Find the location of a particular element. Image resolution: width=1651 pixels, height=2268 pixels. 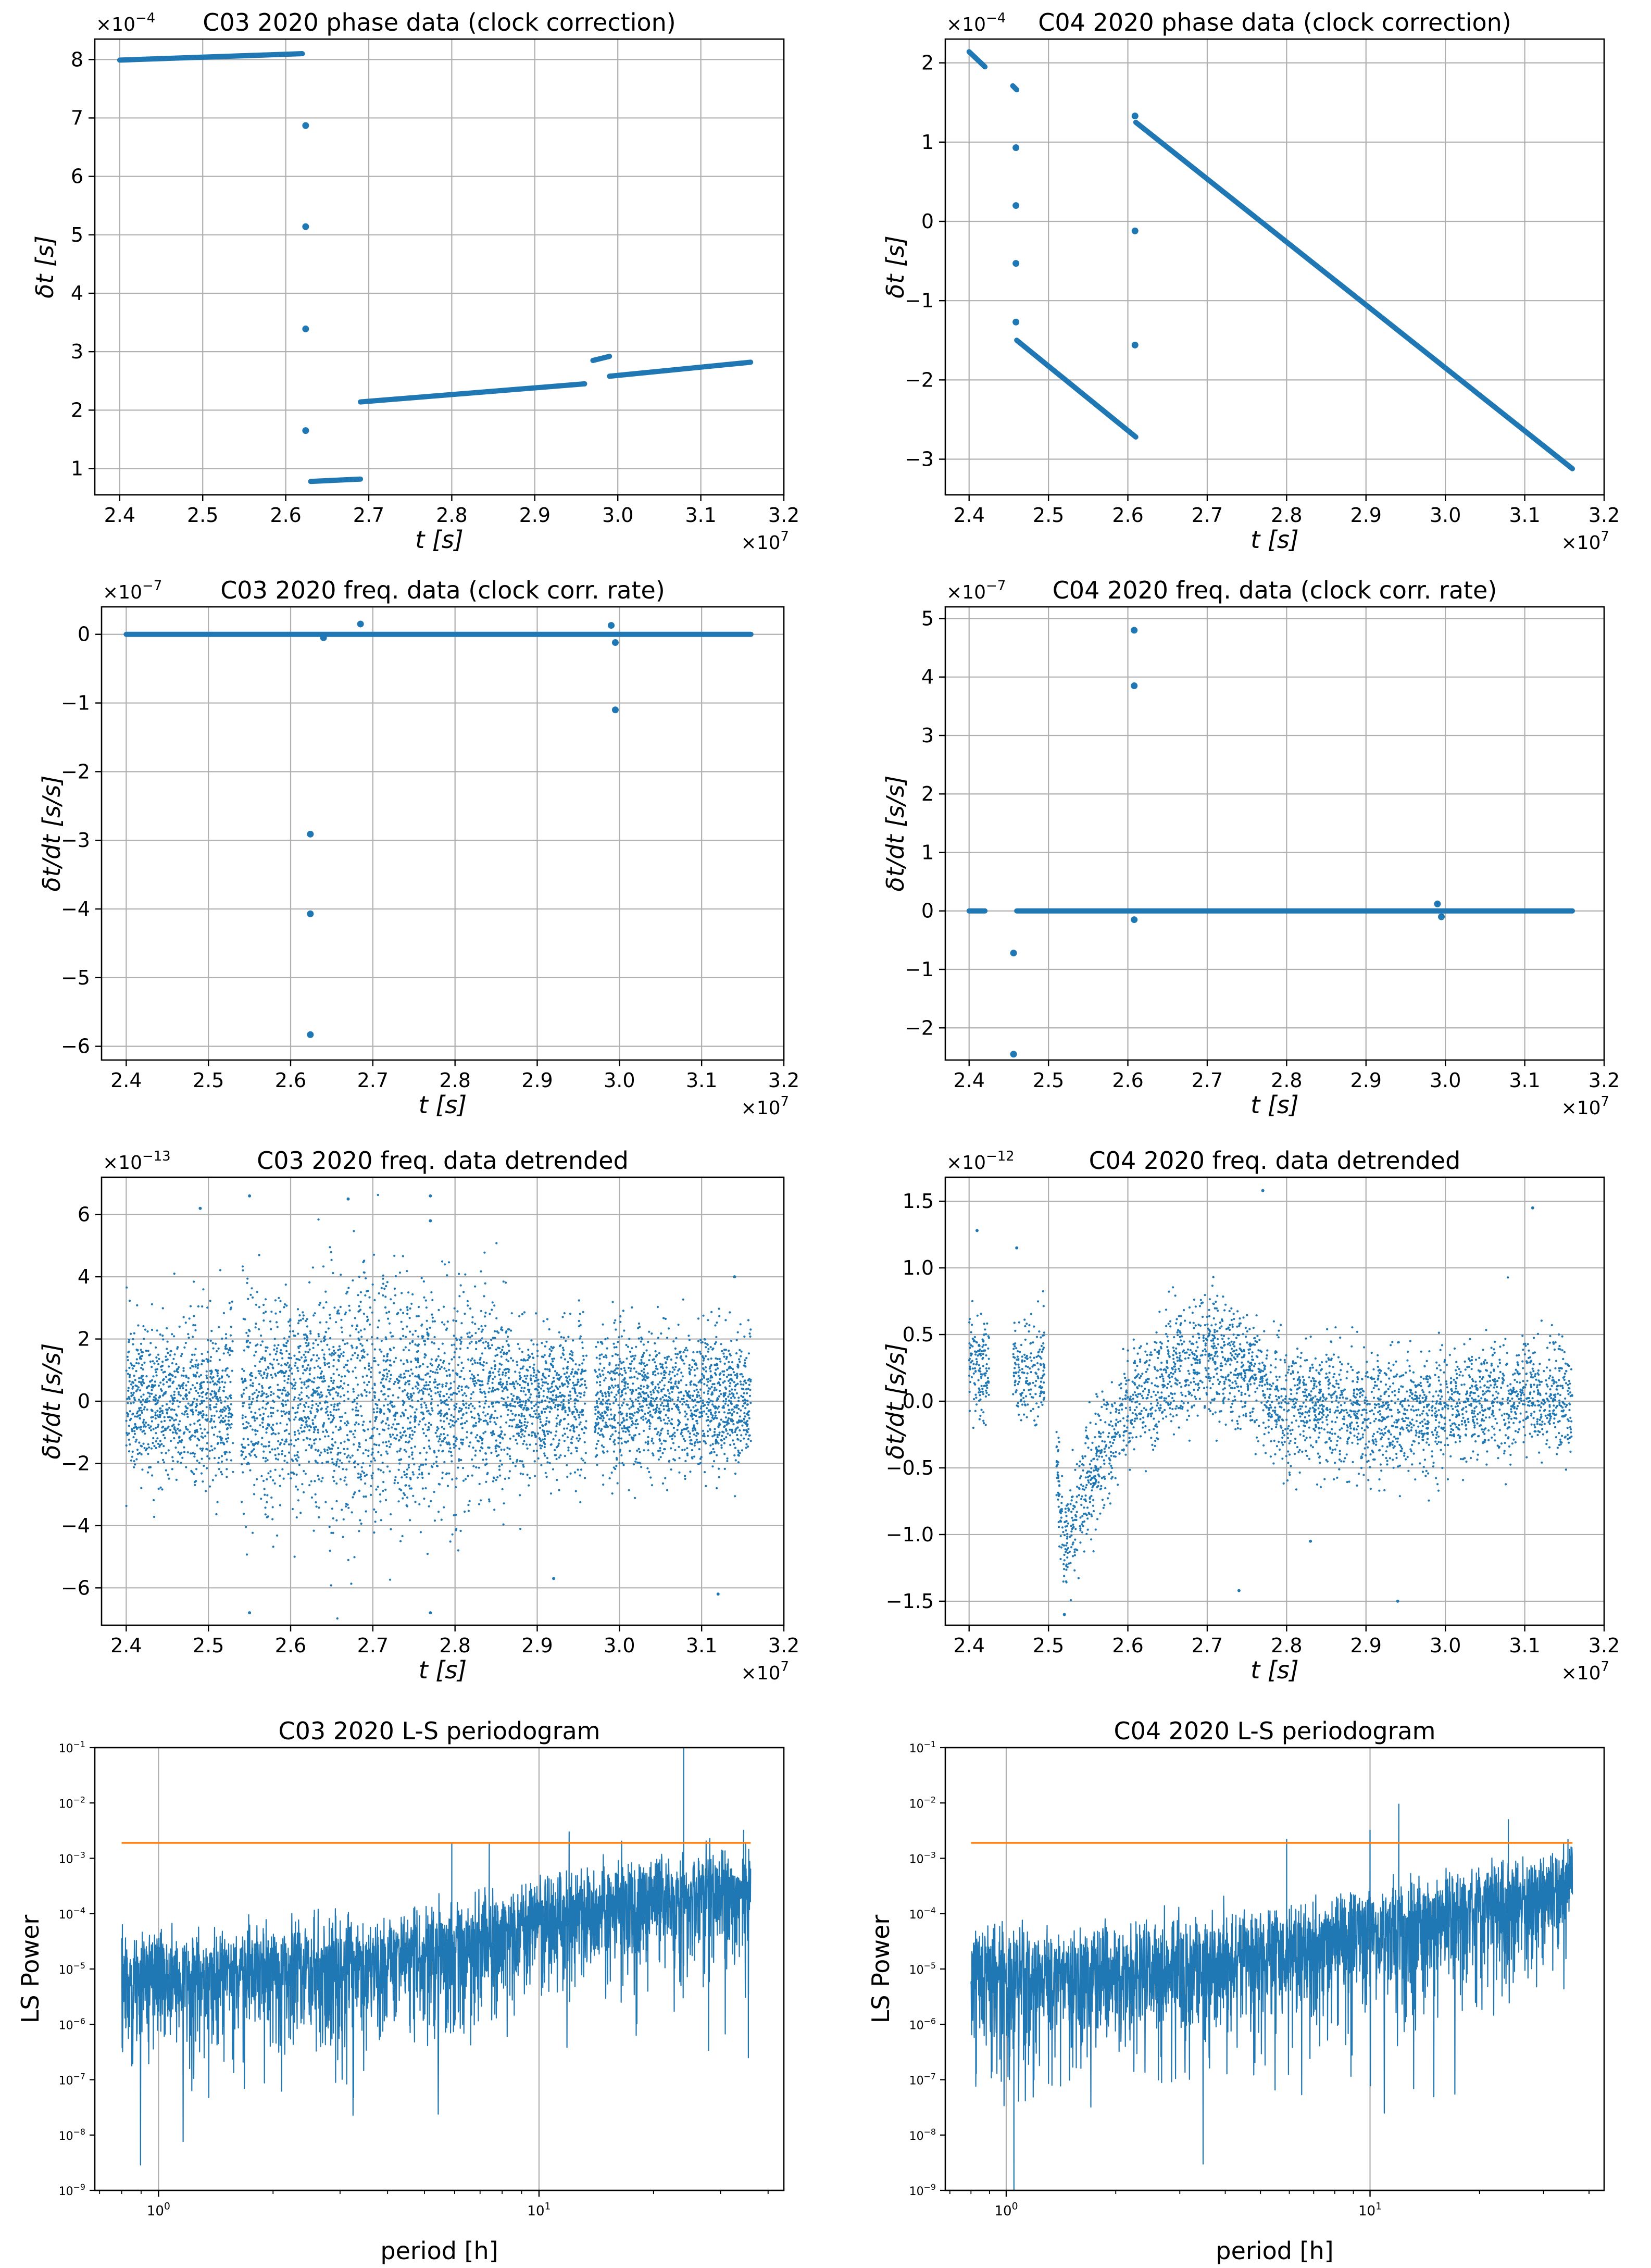

y-offset-label: ×10⁻¹² is located at coordinates (980, 1161).